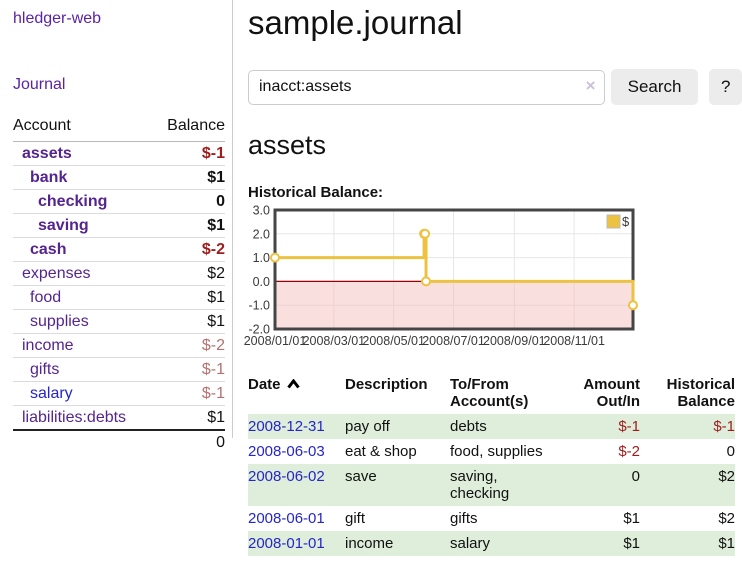  I want to click on account-heading: assets, so click(287, 145).